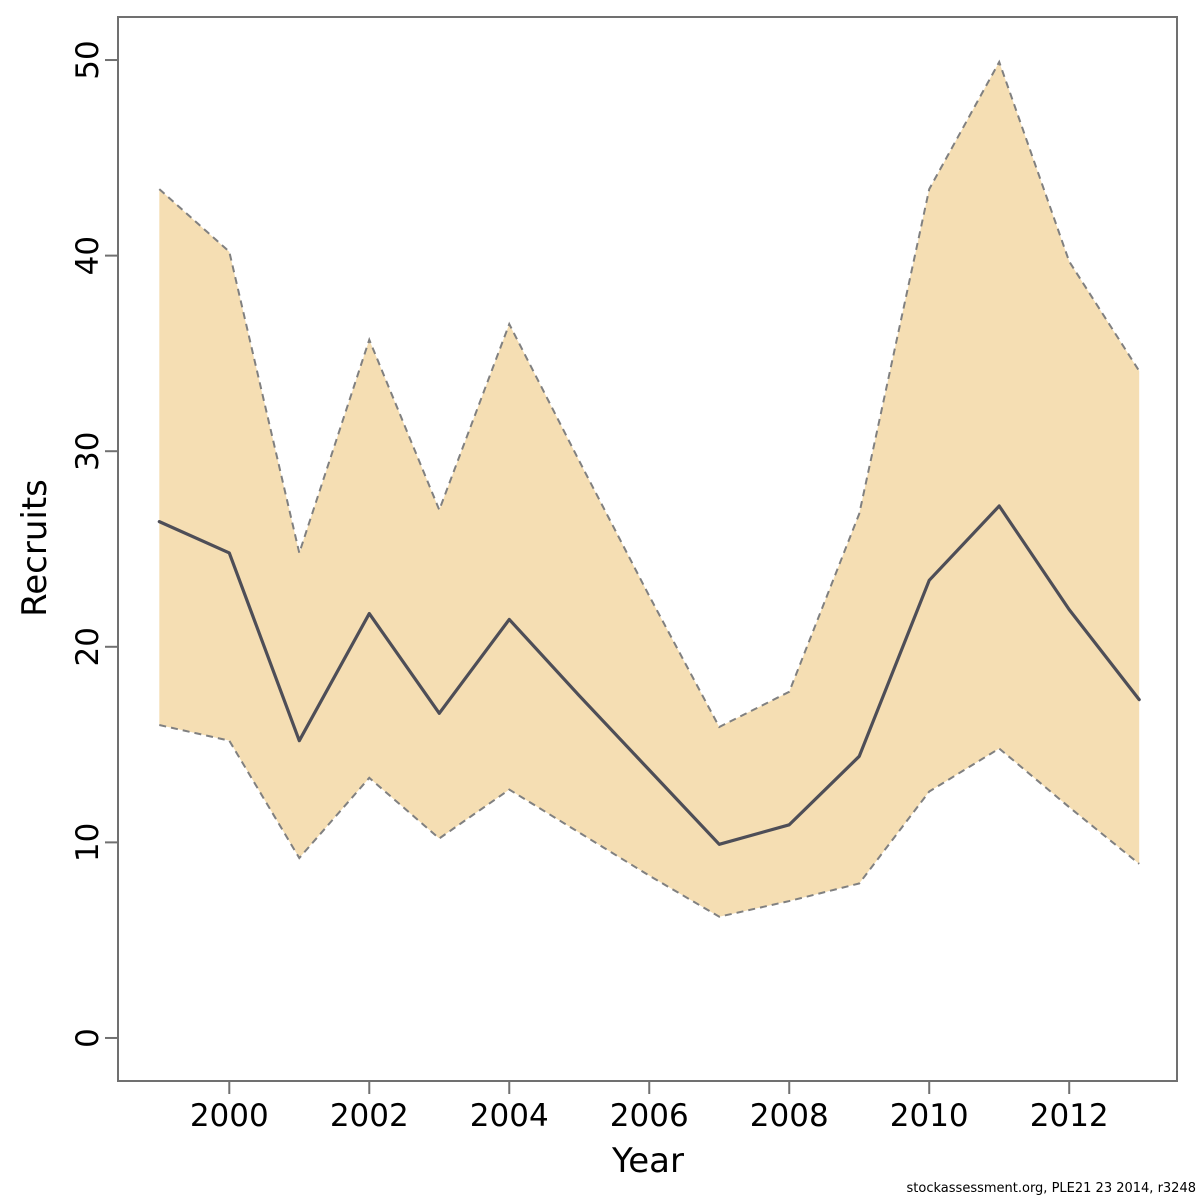  What do you see at coordinates (88, 842) in the screenshot?
I see `y-tick-label: 10` at bounding box center [88, 842].